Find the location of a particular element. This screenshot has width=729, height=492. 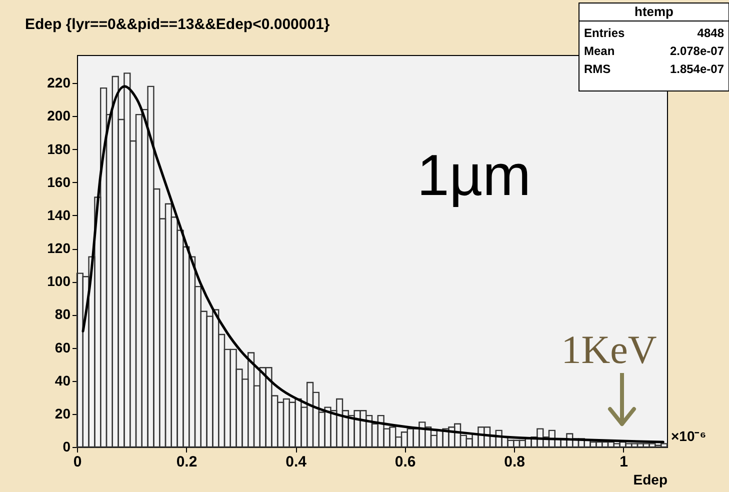

y-tick-label: 60 is located at coordinates (62, 347).